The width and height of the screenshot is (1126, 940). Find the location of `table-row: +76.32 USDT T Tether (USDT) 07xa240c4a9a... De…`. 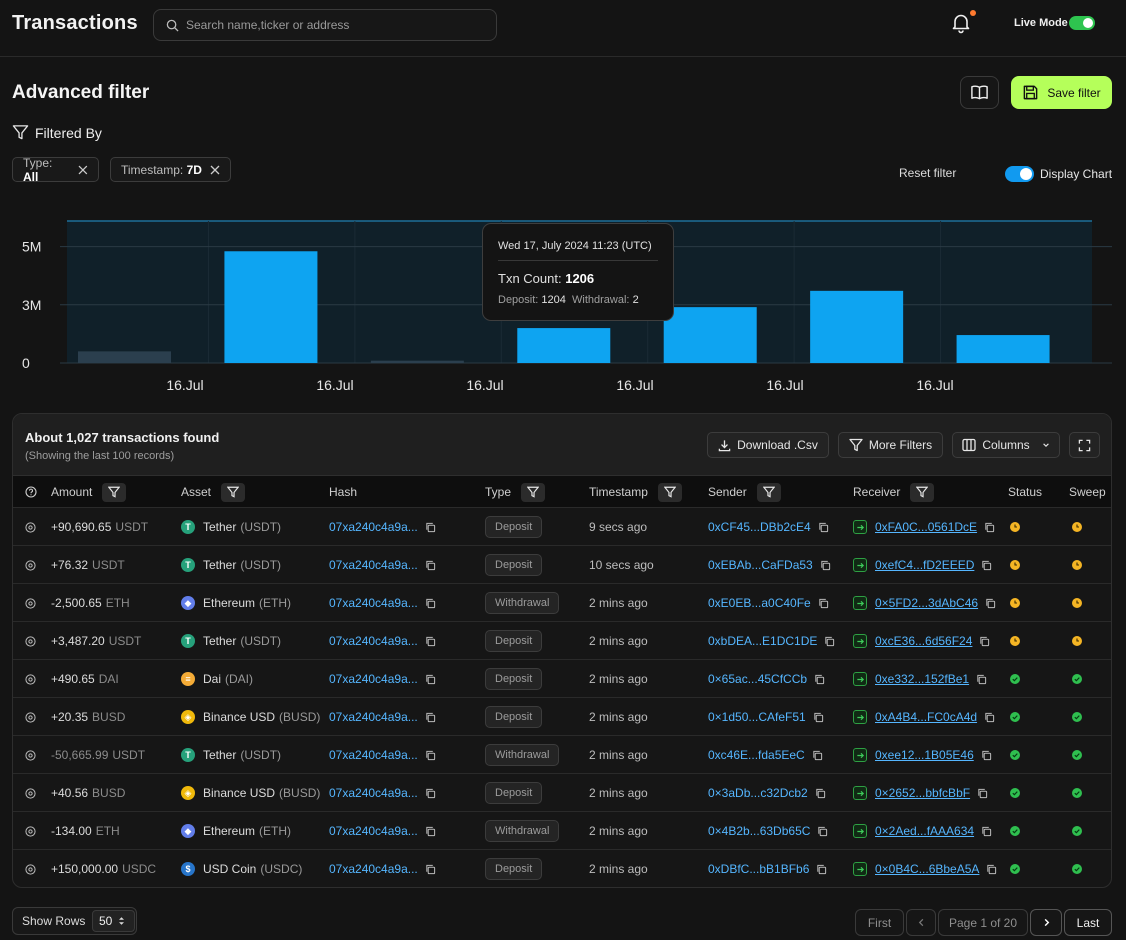

table-row: +76.32 USDT T Tether (USDT) 07xa240c4a9a... De… is located at coordinates (562, 565).